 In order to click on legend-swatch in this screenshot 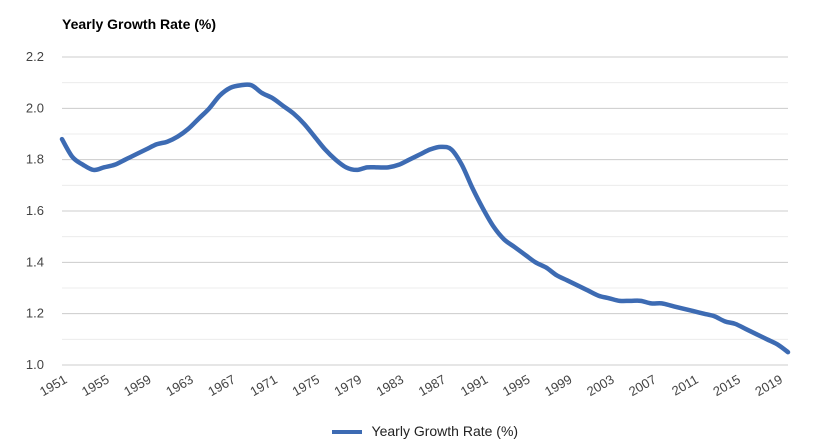, I will do `click(346, 432)`.